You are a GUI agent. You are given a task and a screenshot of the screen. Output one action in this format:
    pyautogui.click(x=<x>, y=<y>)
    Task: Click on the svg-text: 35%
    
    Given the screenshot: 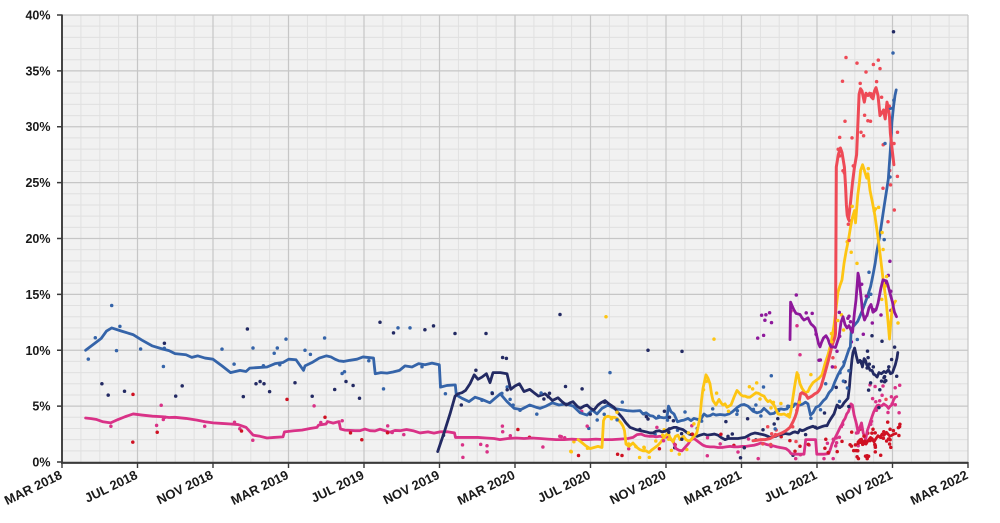 What is the action you would take?
    pyautogui.click(x=37, y=71)
    